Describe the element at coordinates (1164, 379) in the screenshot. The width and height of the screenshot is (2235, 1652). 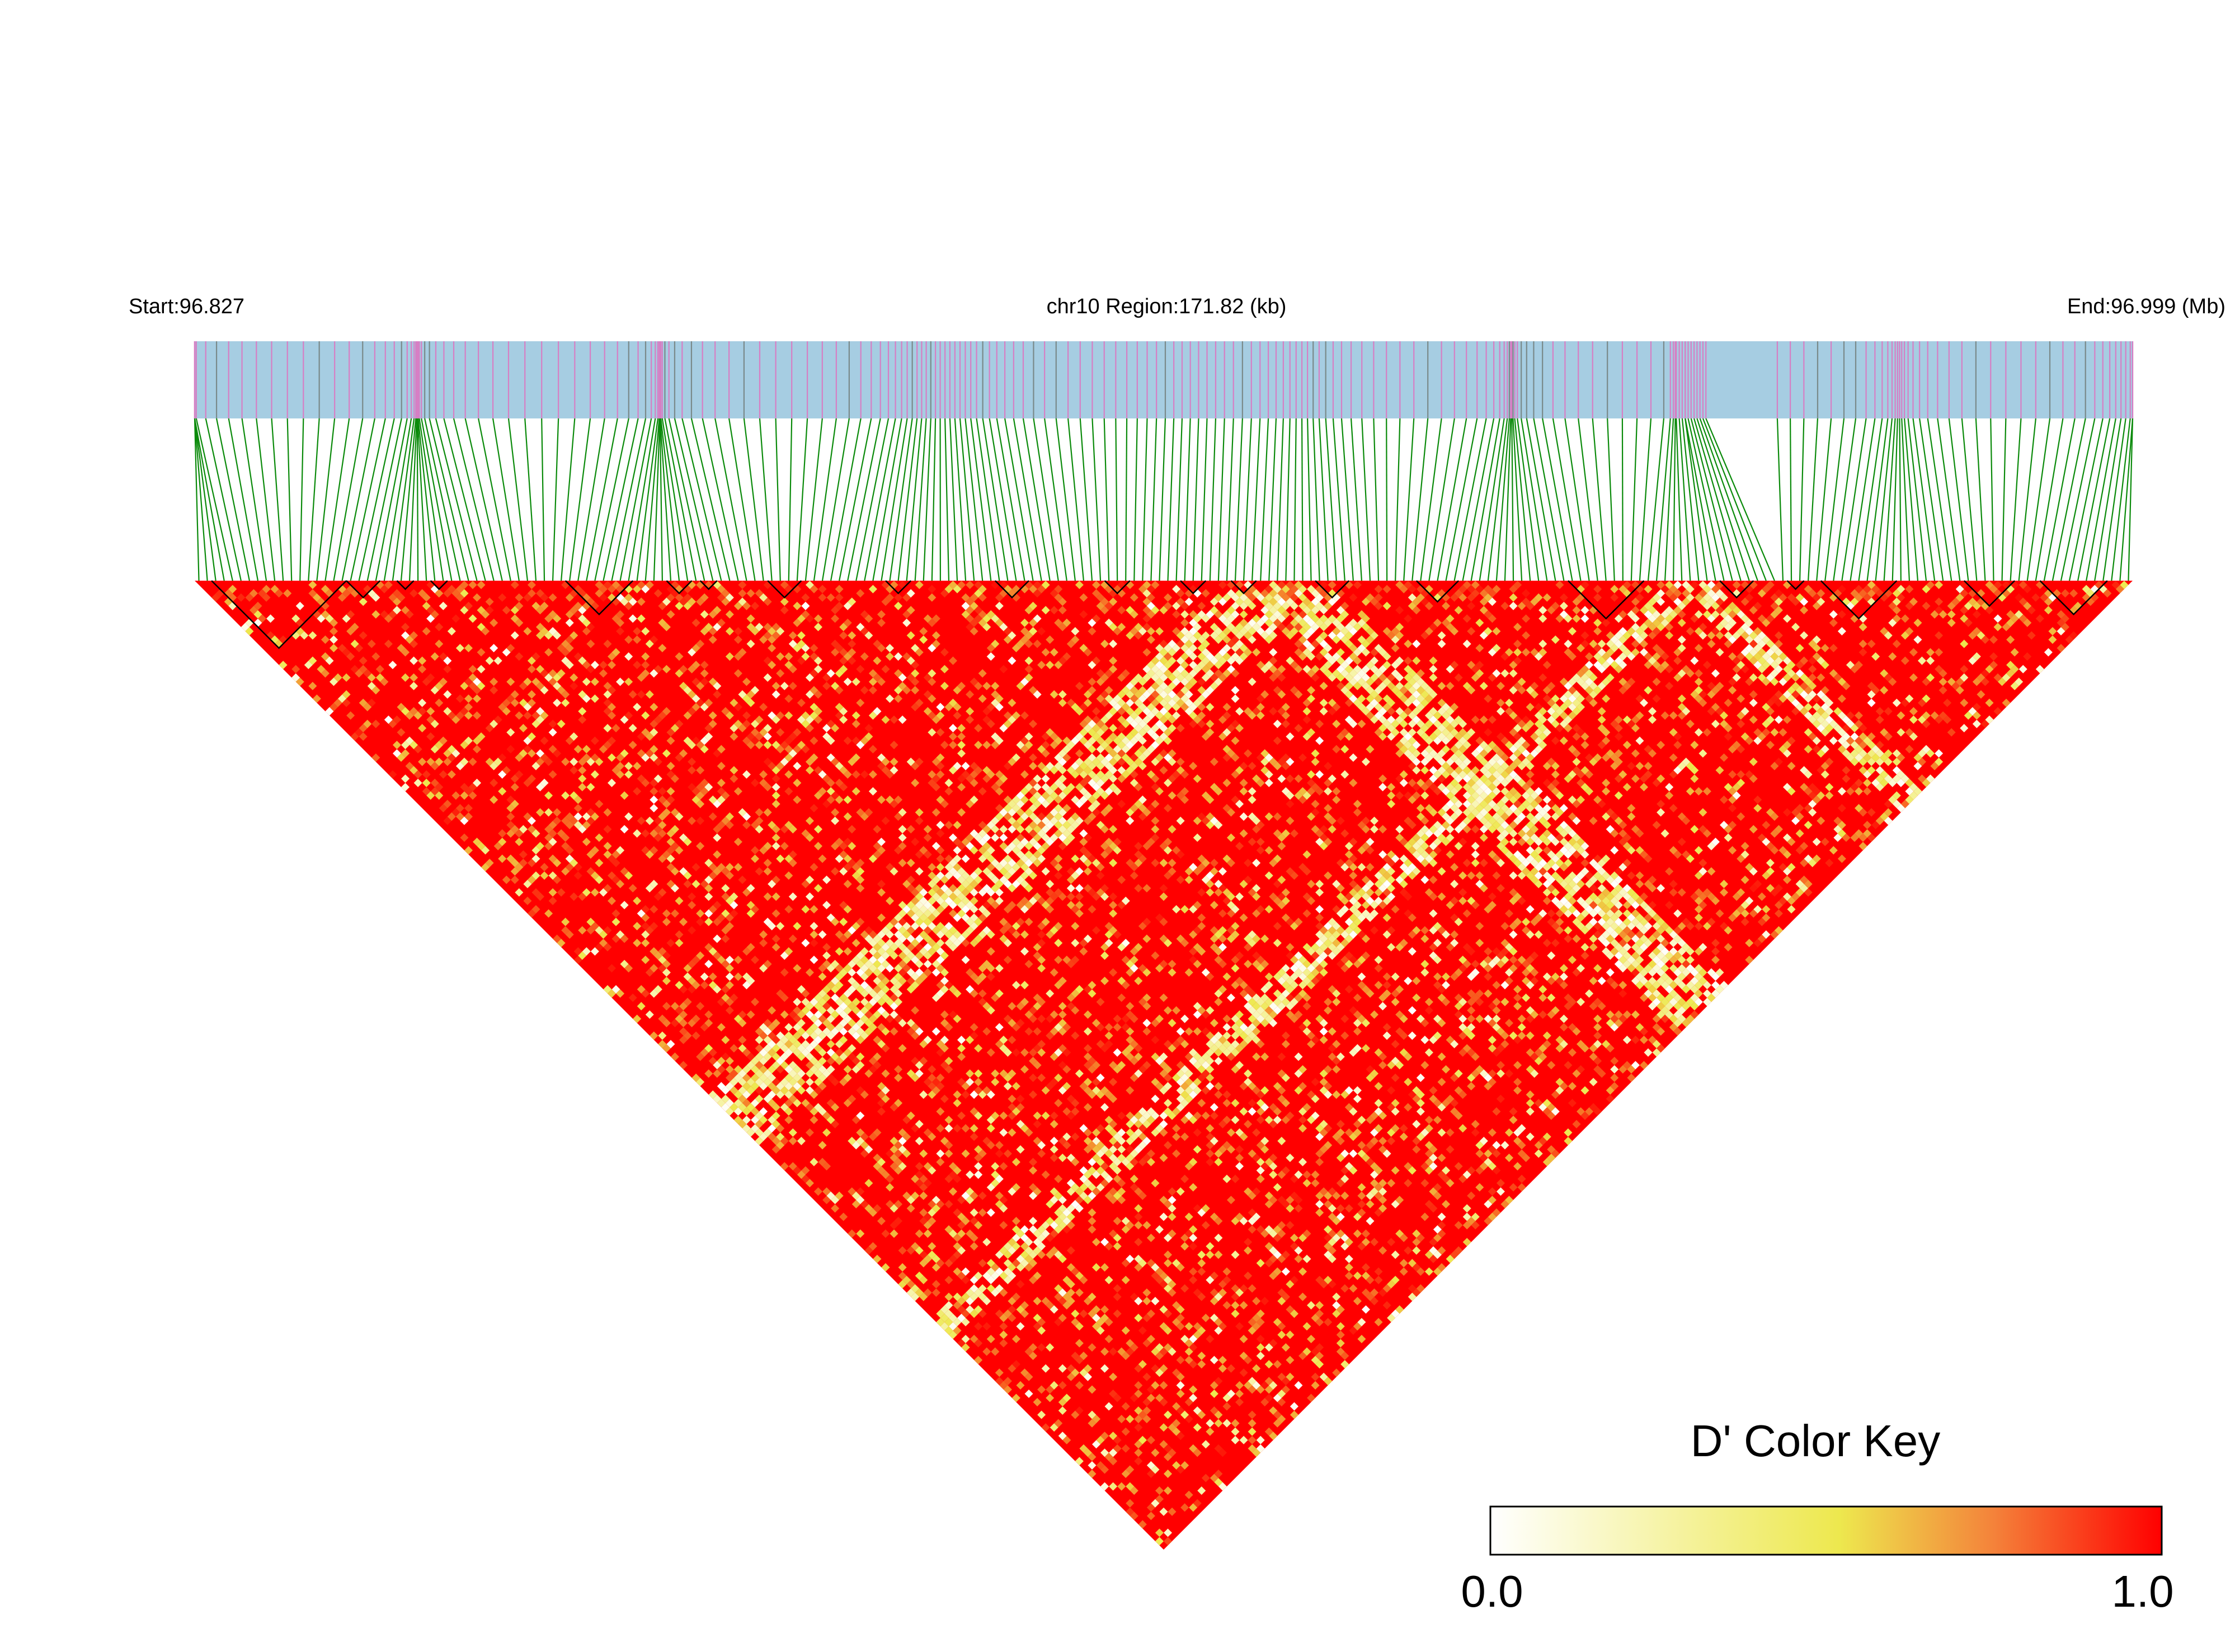
I see `snp-position-track` at that location.